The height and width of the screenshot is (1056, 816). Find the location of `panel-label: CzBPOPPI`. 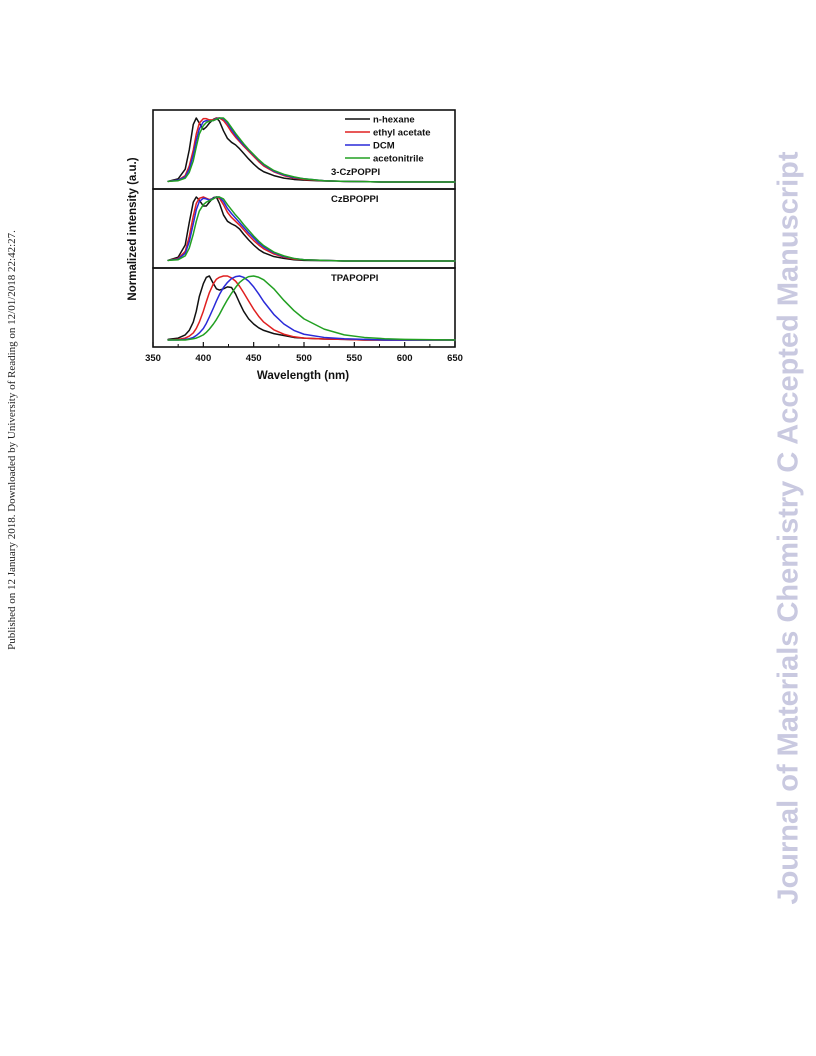

panel-label: CzBPOPPI is located at coordinates (355, 199).